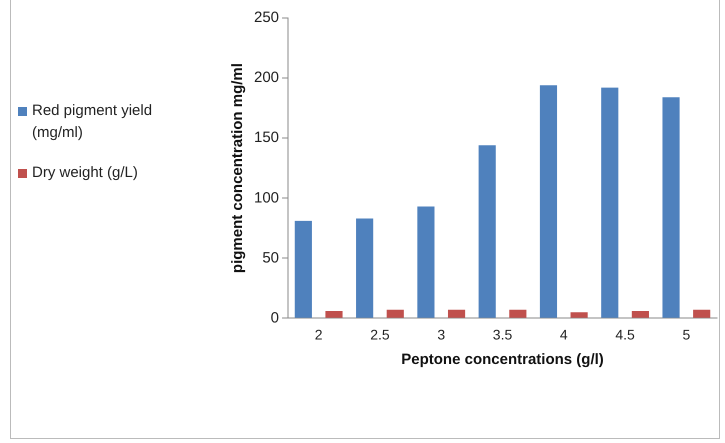  Describe the element at coordinates (267, 137) in the screenshot. I see `y-tick-label: 150` at that location.